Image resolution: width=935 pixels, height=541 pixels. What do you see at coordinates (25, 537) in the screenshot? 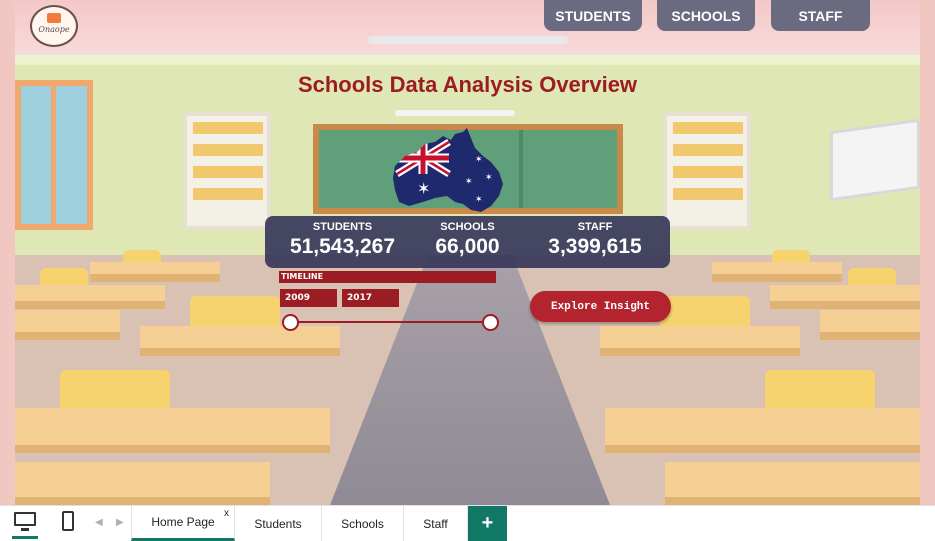
I see `desktop-view-indicator` at bounding box center [25, 537].